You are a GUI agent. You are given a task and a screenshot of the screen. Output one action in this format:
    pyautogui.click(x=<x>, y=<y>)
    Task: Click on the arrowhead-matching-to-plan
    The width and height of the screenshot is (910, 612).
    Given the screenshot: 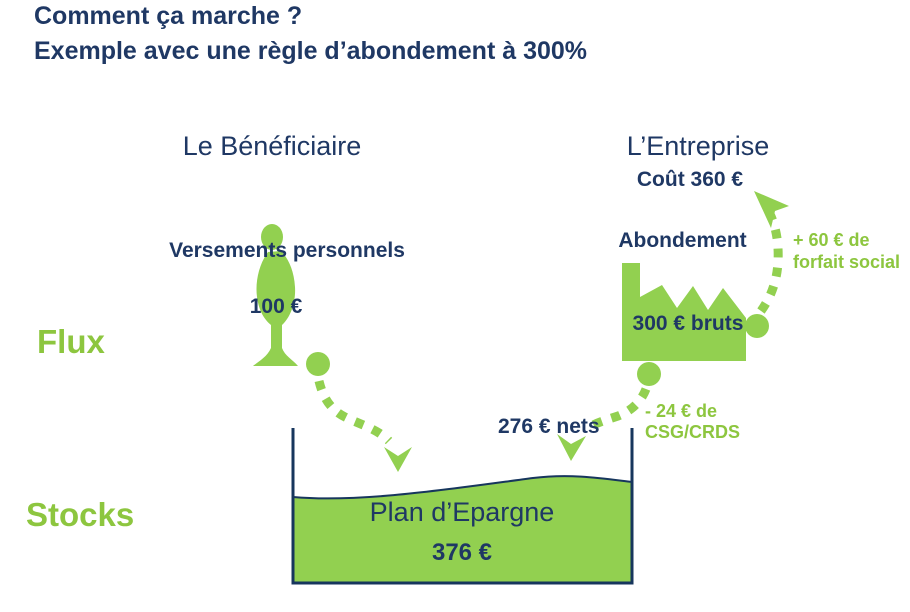 What is the action you would take?
    pyautogui.click(x=571, y=447)
    